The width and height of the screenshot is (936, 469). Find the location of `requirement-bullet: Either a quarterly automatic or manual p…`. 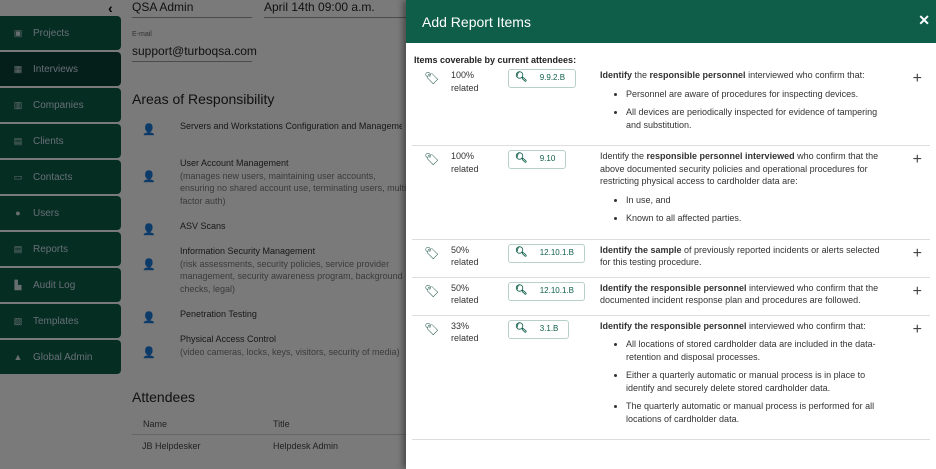

requirement-bullet: Either a quarterly automatic or manual p… is located at coordinates (753, 381).